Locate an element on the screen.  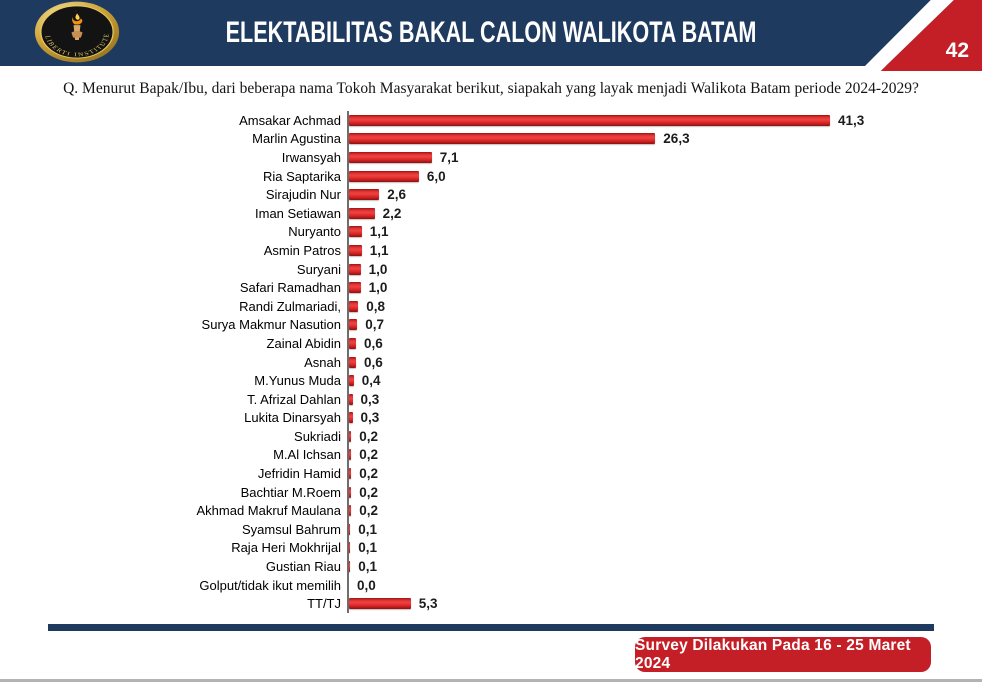
category-label: Nuryanto is located at coordinates (314, 232).